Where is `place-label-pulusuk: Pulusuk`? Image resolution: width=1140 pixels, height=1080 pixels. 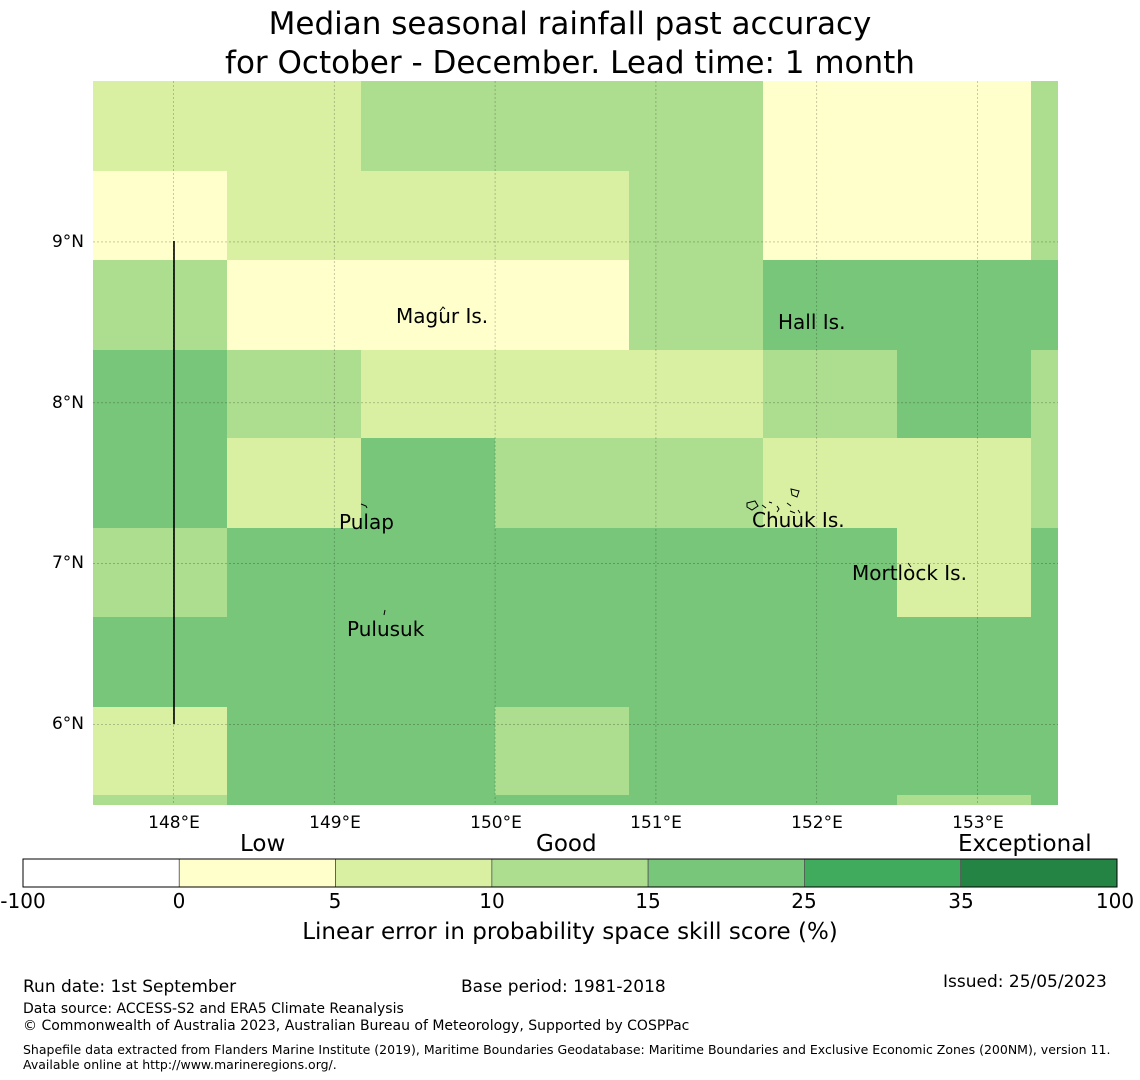
place-label-pulusuk: Pulusuk is located at coordinates (386, 629).